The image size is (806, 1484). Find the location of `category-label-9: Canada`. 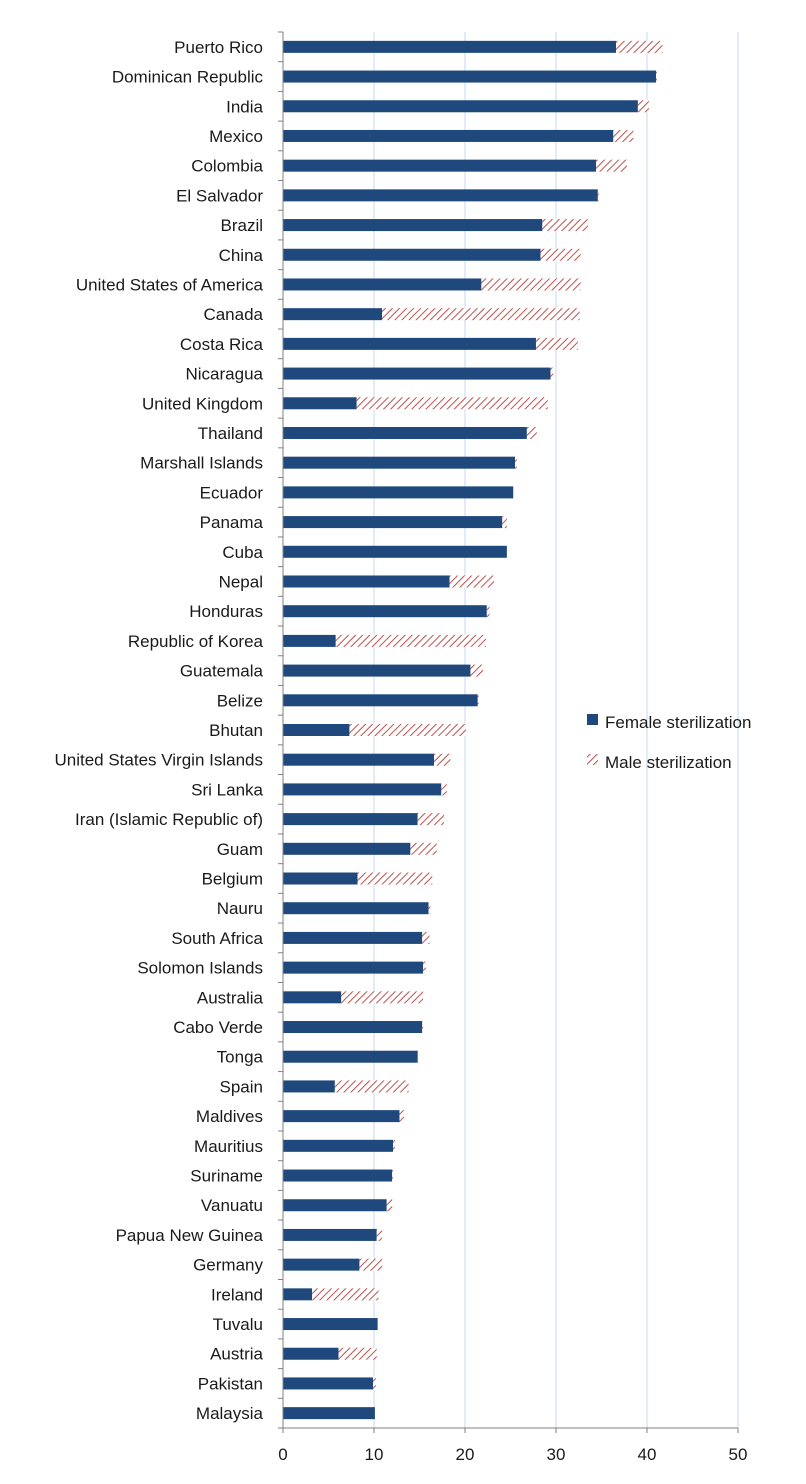

category-label-9: Canada is located at coordinates (233, 314).